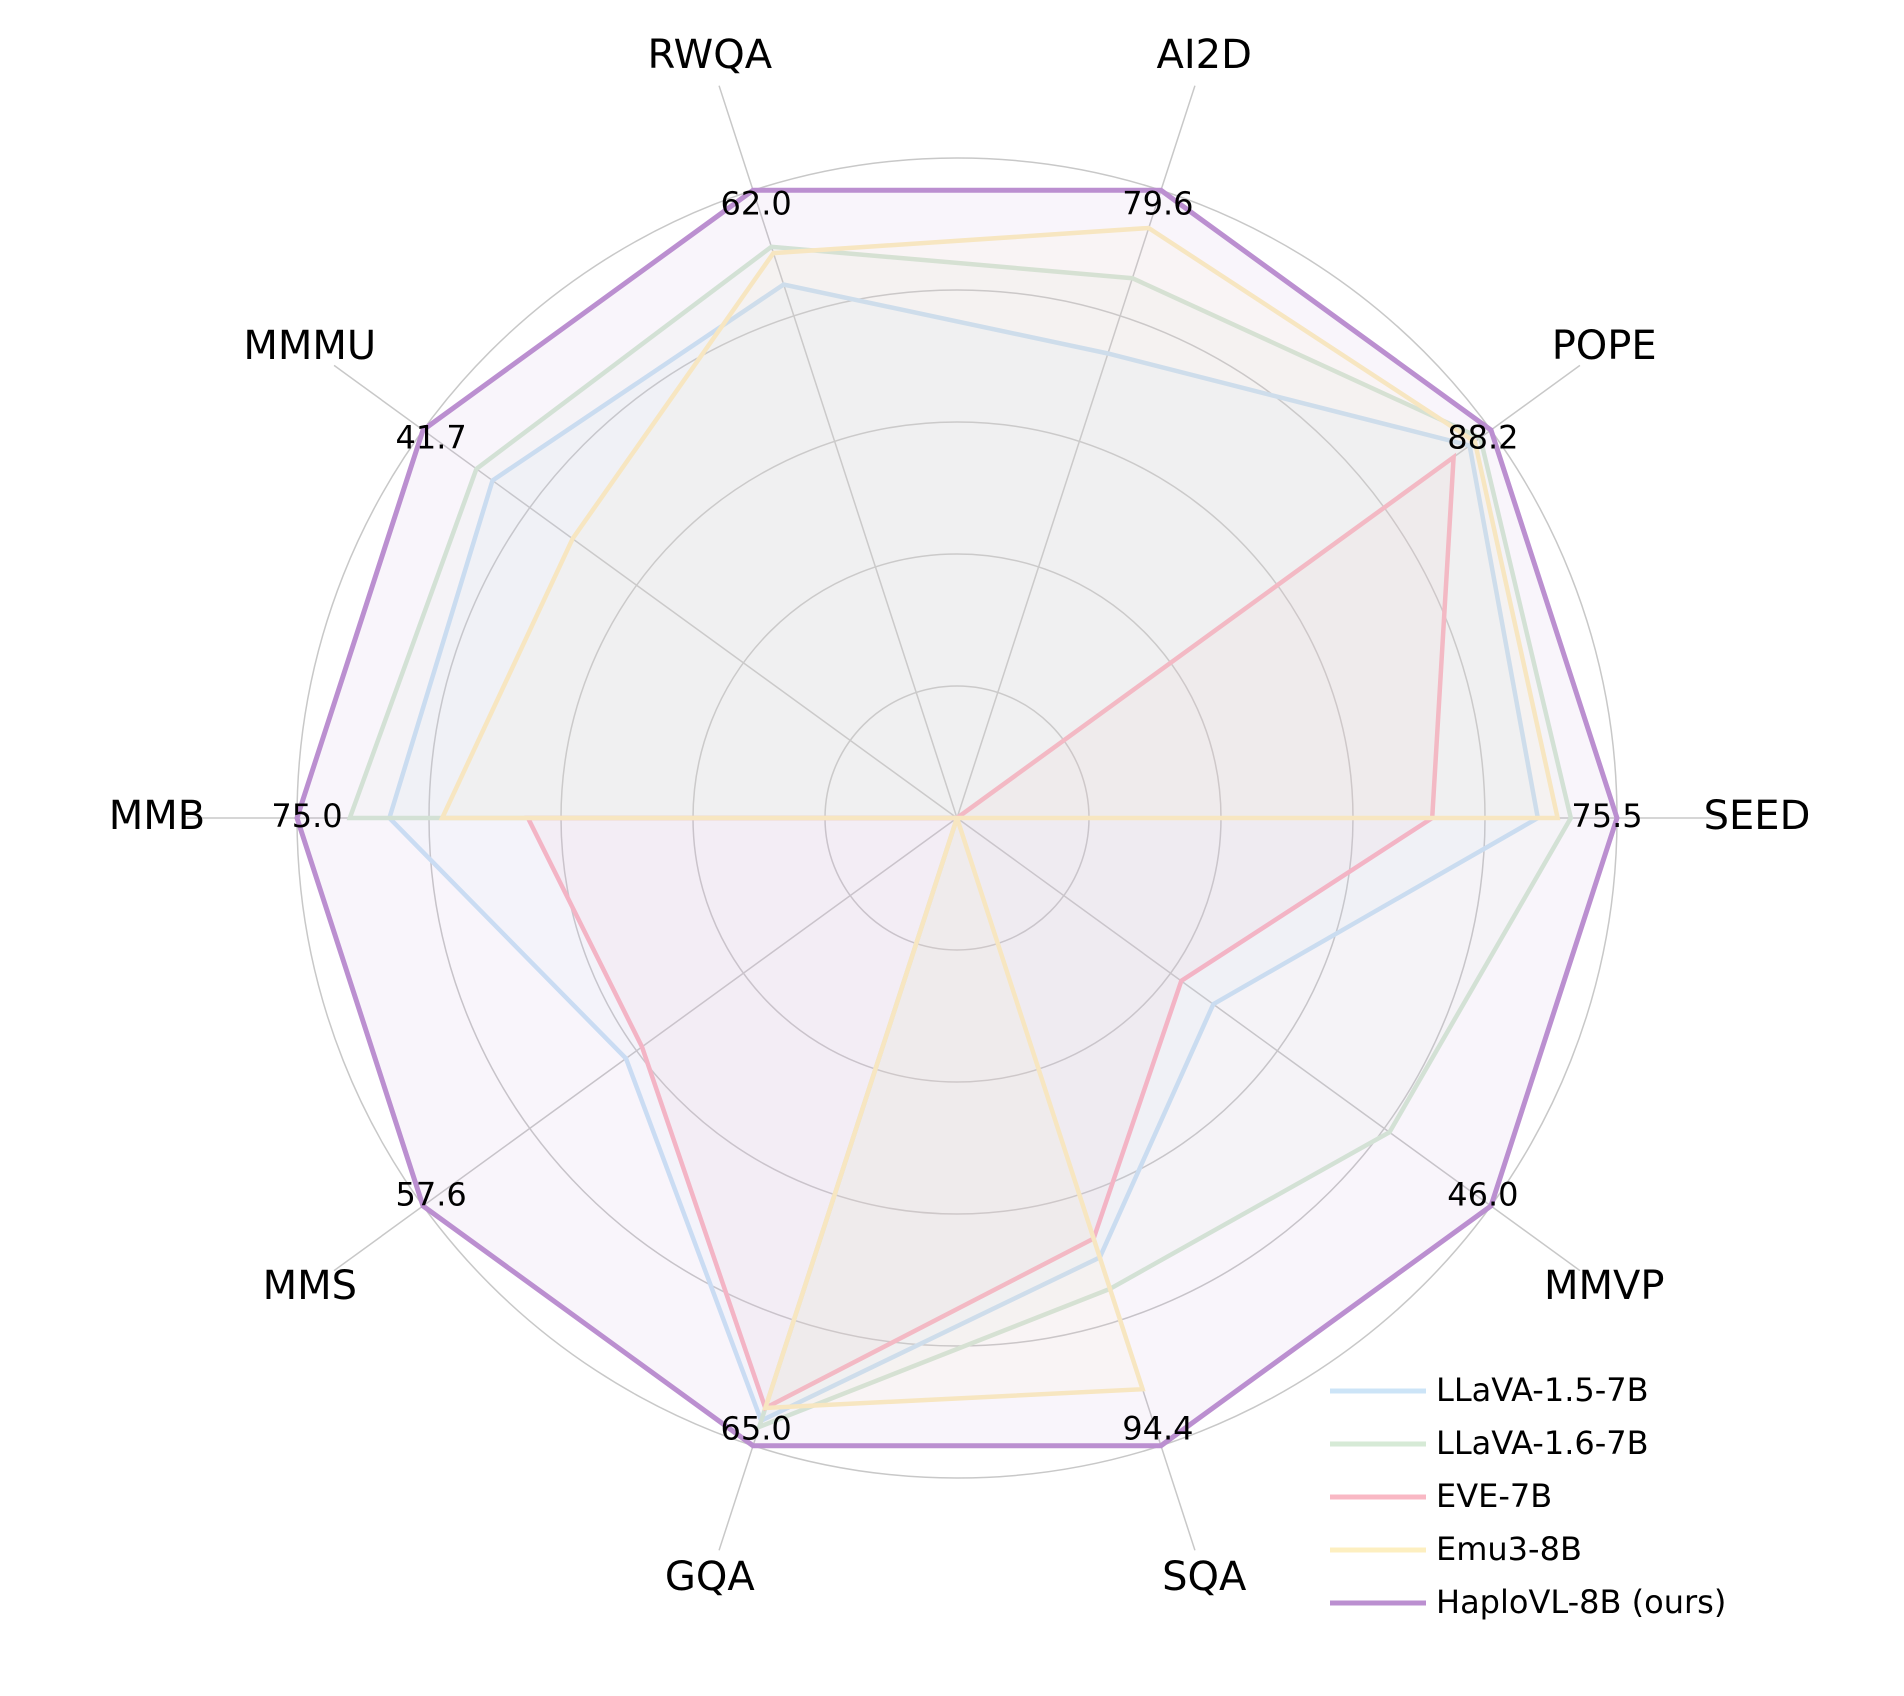  What do you see at coordinates (1604, 346) in the screenshot?
I see `axis-label-pope: POPE` at bounding box center [1604, 346].